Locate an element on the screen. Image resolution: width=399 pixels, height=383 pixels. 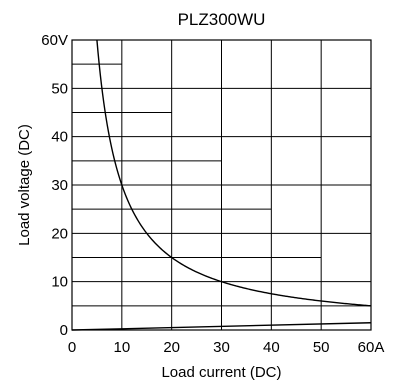
y-tick-labels: 0 10 20 30 40 50 60V is located at coordinates (54, 185).